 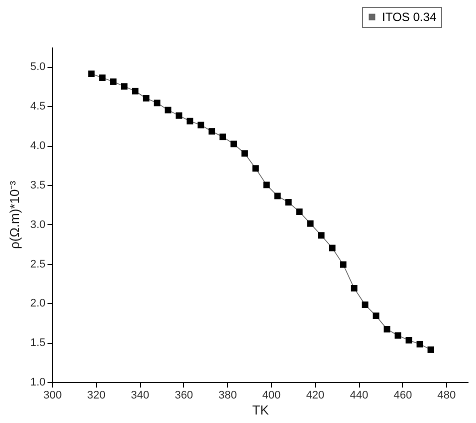 I want to click on x-tick-label: 440, so click(x=359, y=396).